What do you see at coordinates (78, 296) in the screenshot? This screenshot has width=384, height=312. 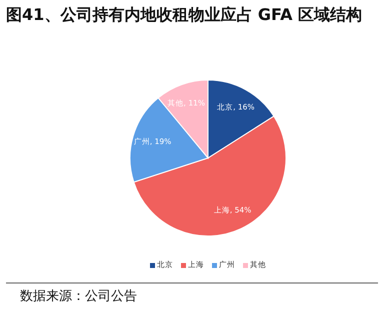 I see `source-note: 数据来源：公司公告` at bounding box center [78, 296].